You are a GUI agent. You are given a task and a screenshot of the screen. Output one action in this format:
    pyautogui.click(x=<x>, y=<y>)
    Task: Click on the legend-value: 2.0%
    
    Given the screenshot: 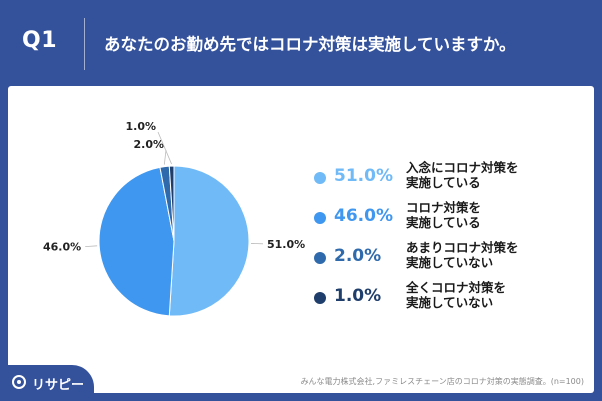 What is the action you would take?
    pyautogui.click(x=358, y=256)
    